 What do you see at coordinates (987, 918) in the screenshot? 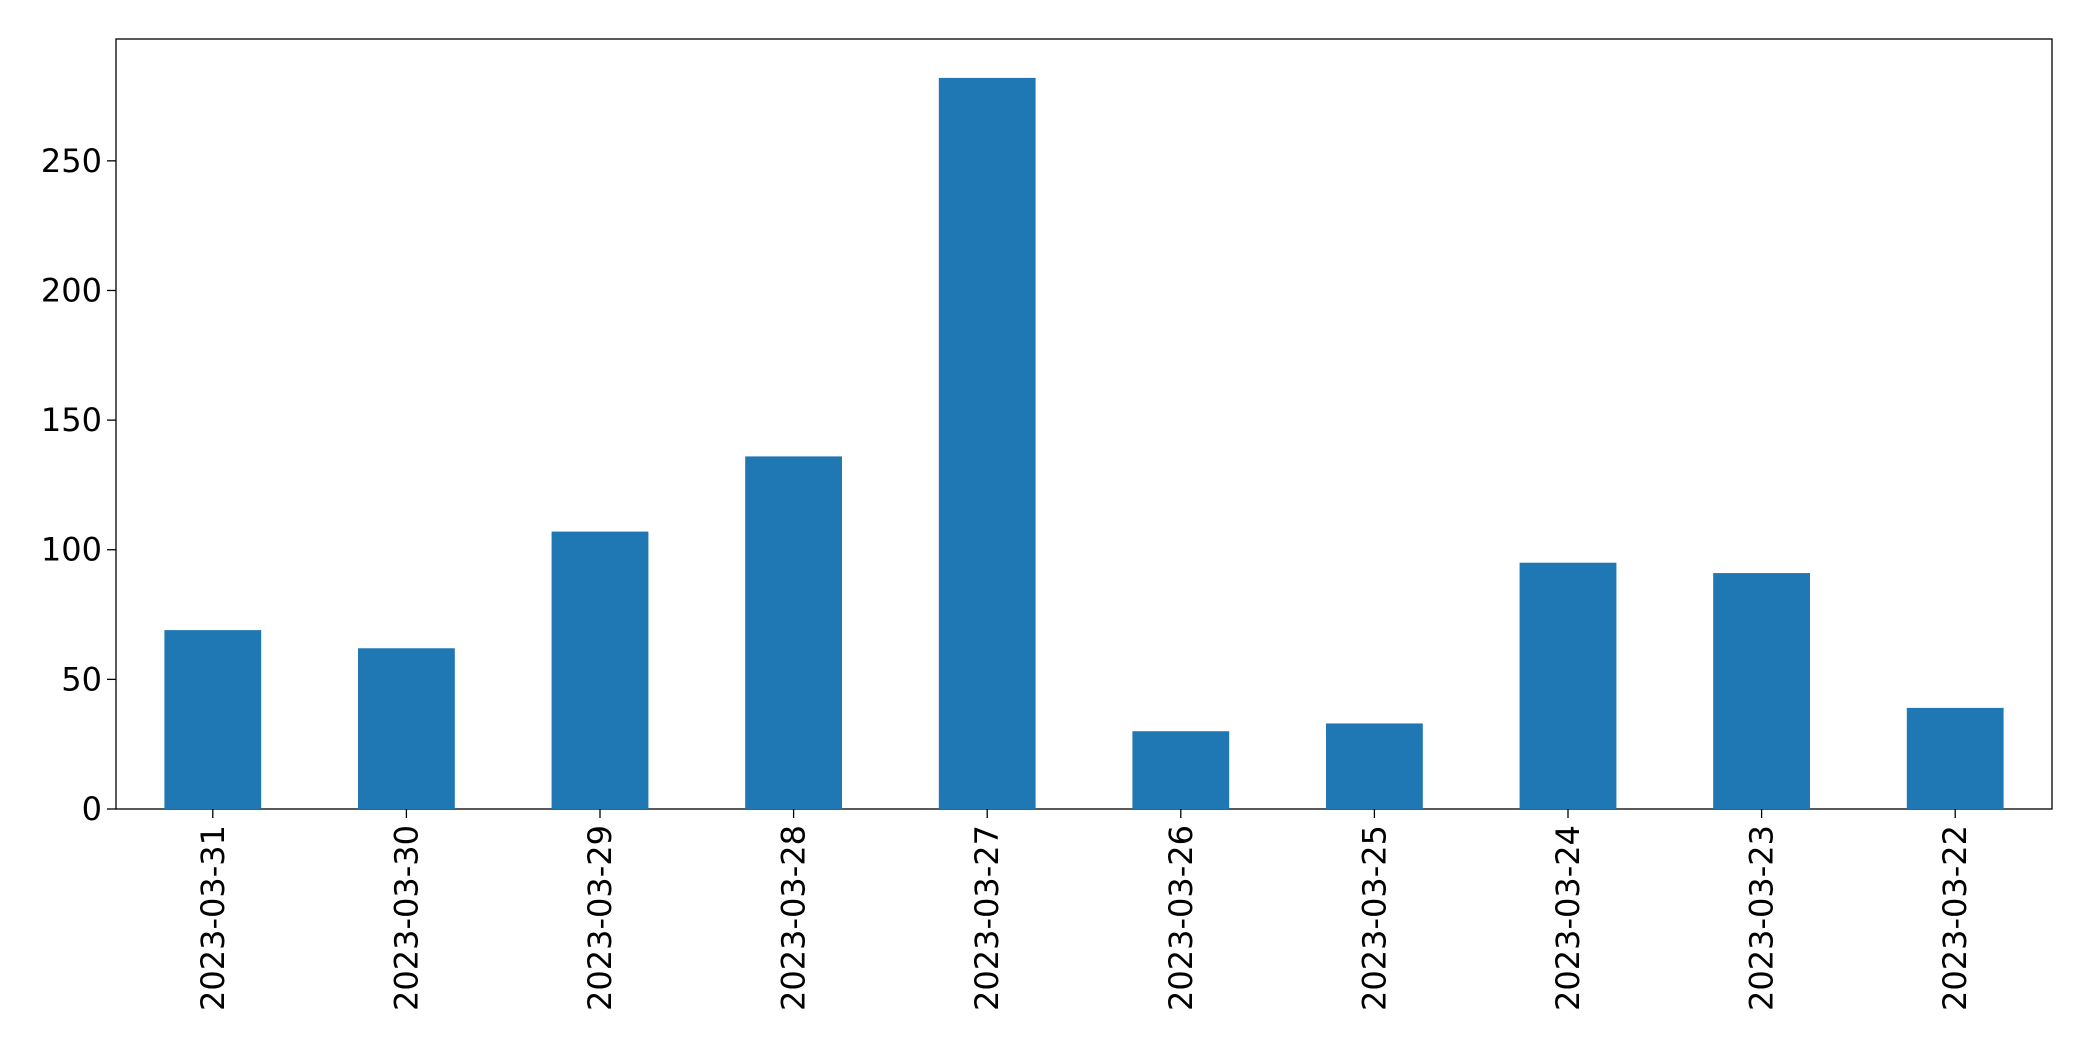
I see `x-tick-label: 2023-03-27` at bounding box center [987, 918].